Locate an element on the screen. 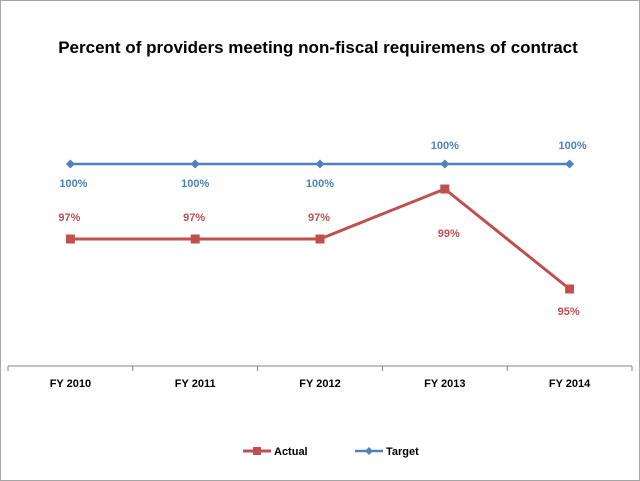 The height and width of the screenshot is (481, 640). legend-label-actual: Actual is located at coordinates (291, 452).